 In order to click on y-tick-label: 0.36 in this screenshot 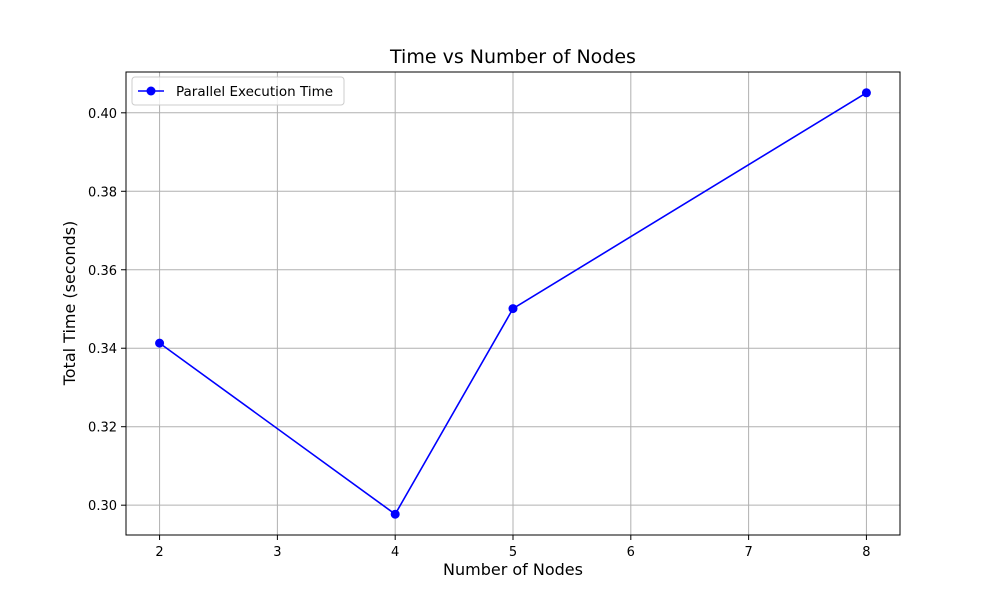, I will do `click(102, 271)`.